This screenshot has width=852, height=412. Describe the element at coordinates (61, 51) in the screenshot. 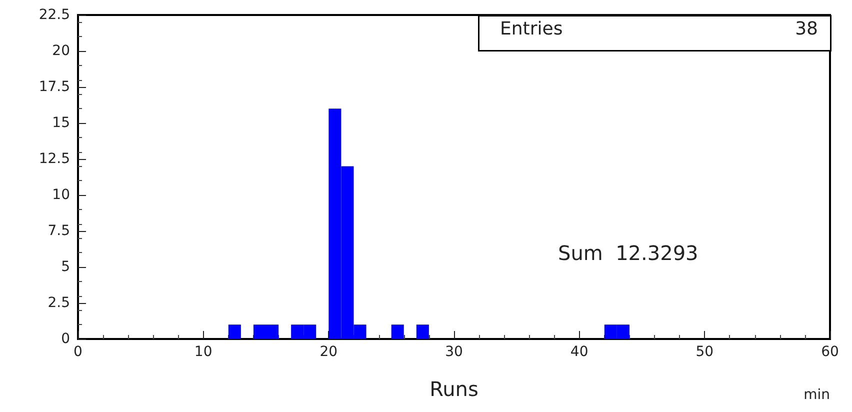

I see `y-tick-label: 20` at that location.